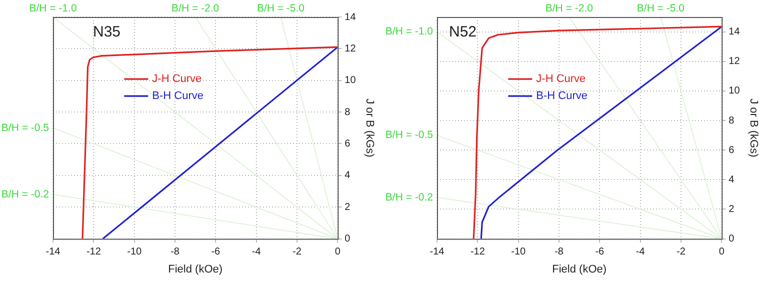 The height and width of the screenshot is (282, 768). I want to click on chart-title: N52, so click(463, 32).